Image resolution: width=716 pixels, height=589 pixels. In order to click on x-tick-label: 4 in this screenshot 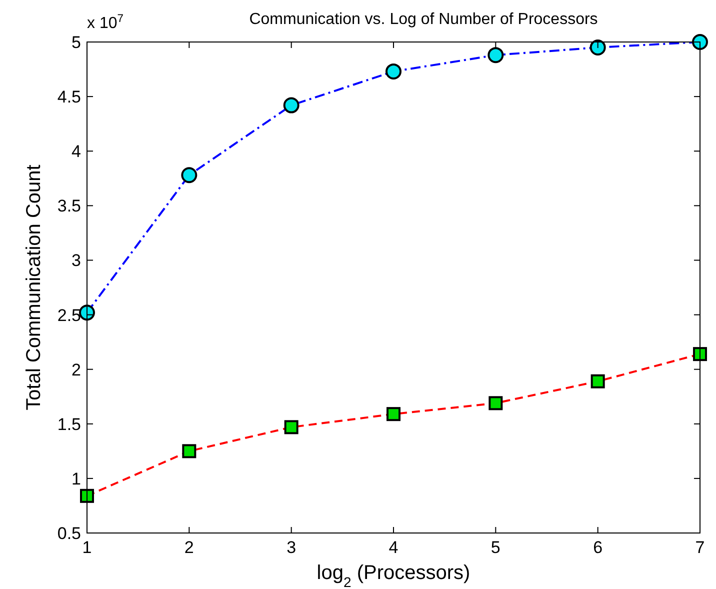, I will do `click(393, 547)`.